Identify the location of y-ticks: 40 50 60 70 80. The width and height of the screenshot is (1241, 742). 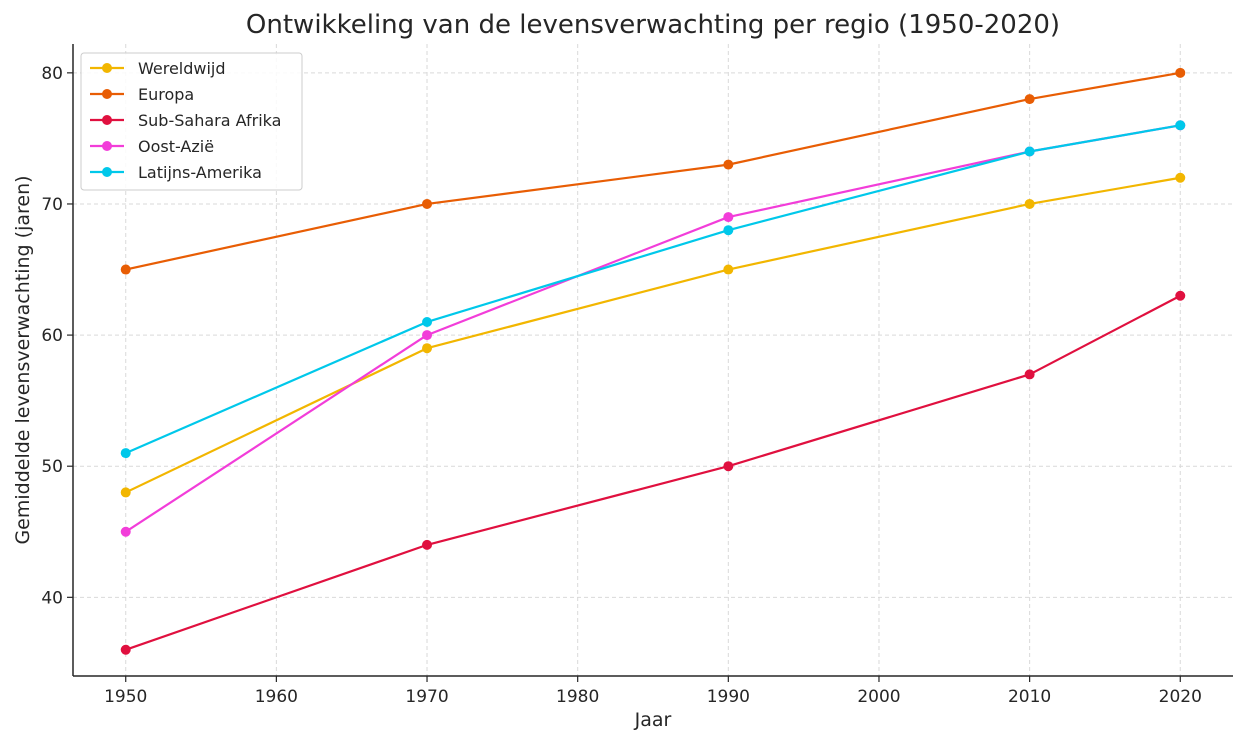
(57, 336).